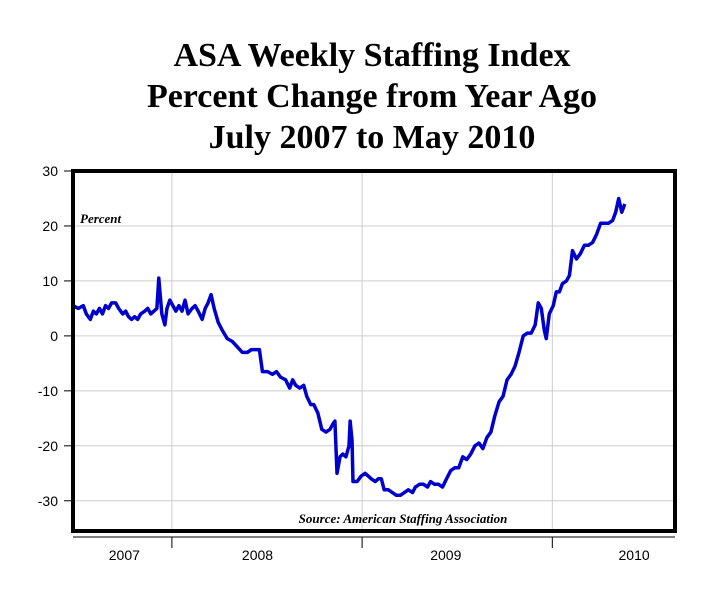 The height and width of the screenshot is (600, 725). Describe the element at coordinates (48, 446) in the screenshot. I see `y-tick-label: -20` at that location.